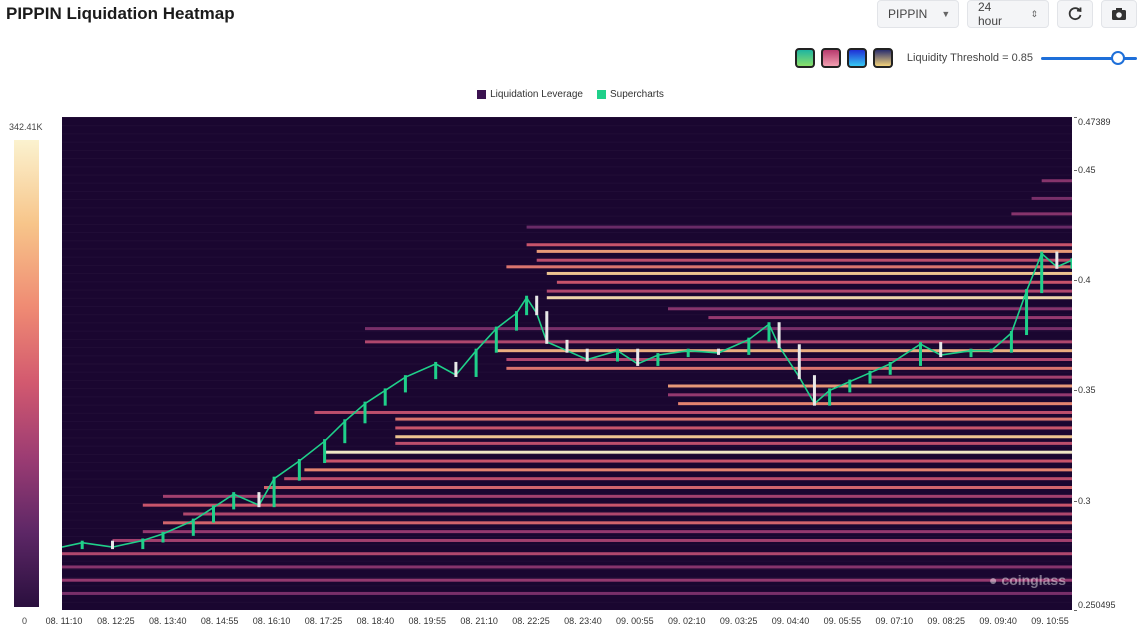  What do you see at coordinates (1094, 122) in the screenshot?
I see `y-tick-label: 0.47389` at bounding box center [1094, 122].